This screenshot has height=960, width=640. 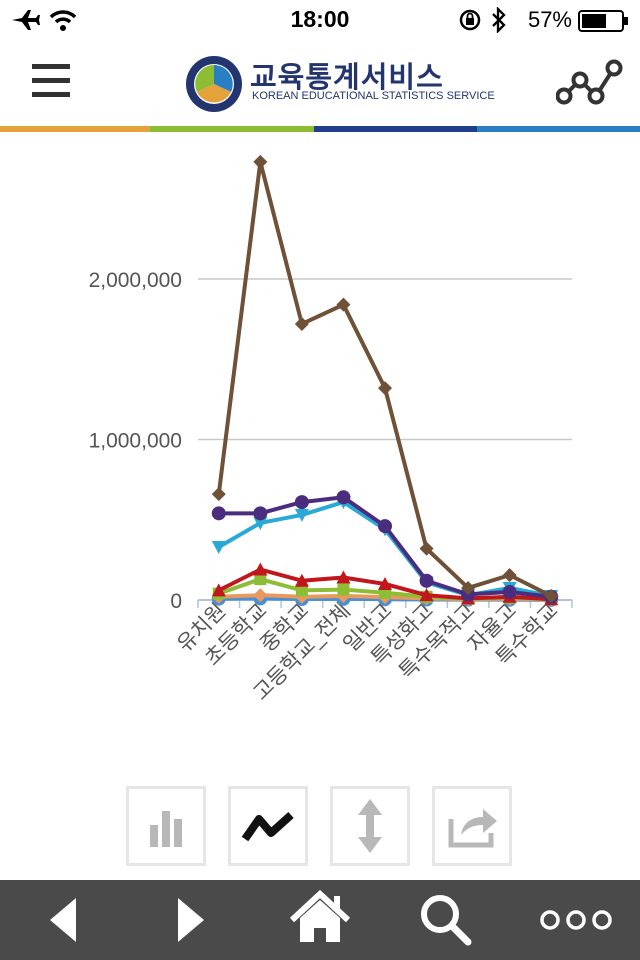 What do you see at coordinates (373, 96) in the screenshot?
I see `app-subtitle: KOREAN EDUCATIONAL STATISTICS SERVICE` at bounding box center [373, 96].